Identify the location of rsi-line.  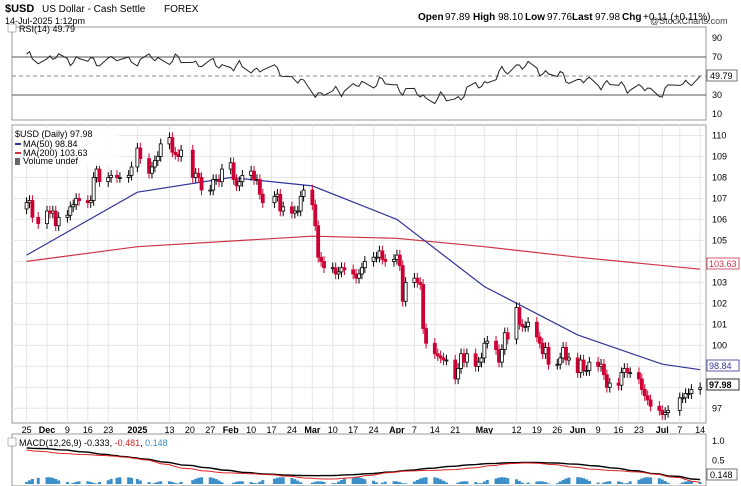
(363, 77).